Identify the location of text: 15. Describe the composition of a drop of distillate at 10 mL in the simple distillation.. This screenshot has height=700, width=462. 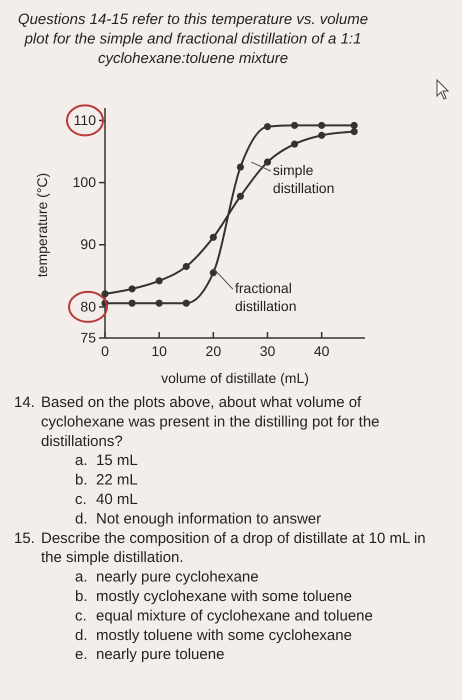
(220, 548).